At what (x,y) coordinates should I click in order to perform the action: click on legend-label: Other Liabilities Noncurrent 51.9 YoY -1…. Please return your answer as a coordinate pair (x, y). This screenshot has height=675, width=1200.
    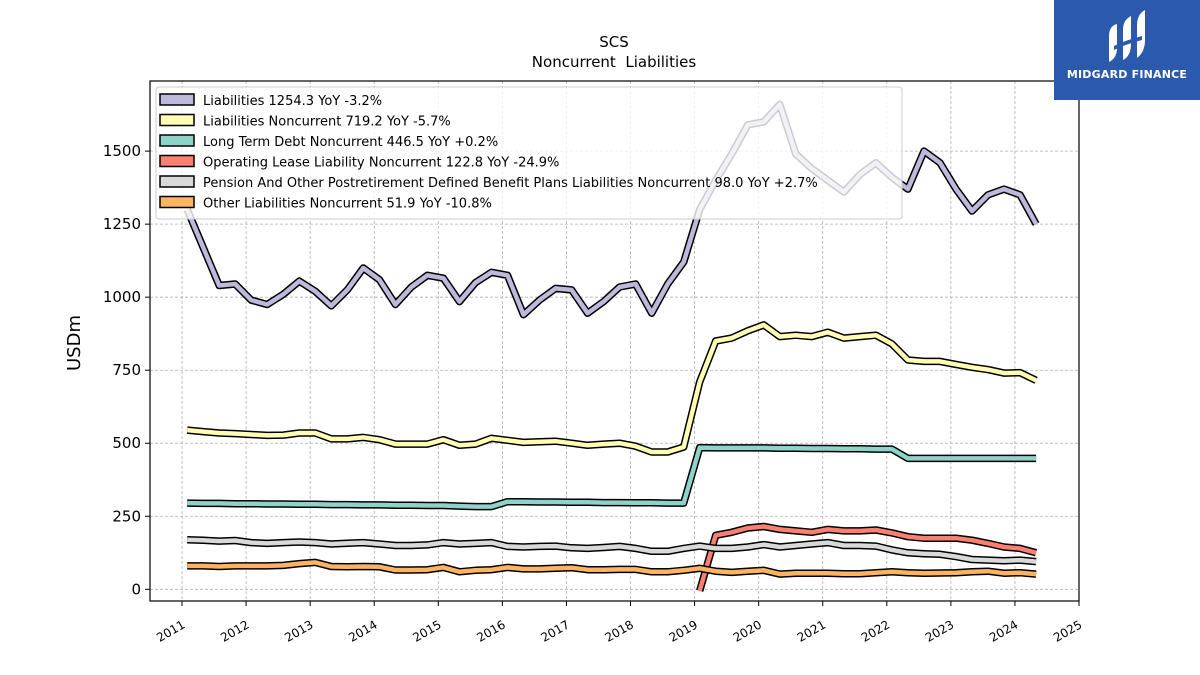
    Looking at the image, I should click on (347, 204).